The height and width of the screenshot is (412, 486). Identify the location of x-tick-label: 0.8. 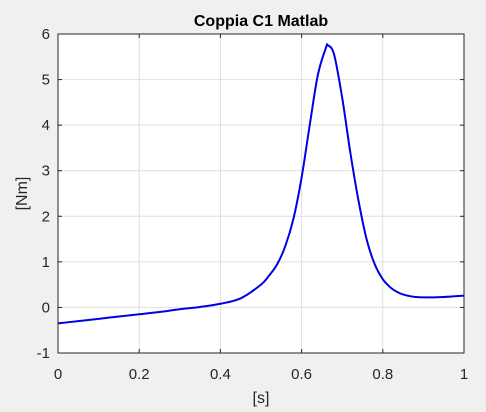
(382, 374).